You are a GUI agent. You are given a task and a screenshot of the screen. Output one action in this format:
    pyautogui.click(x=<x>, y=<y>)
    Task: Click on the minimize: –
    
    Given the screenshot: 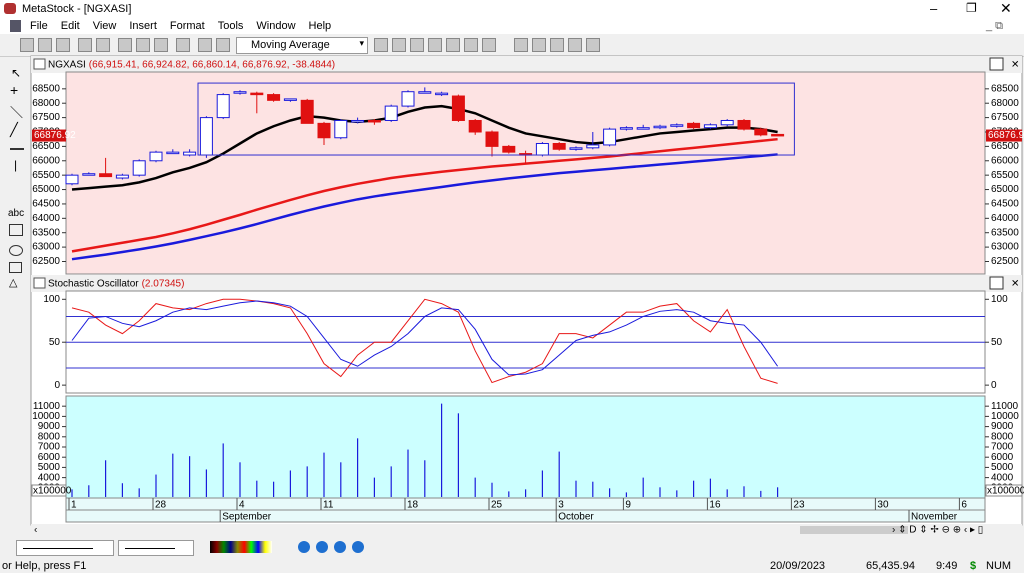 What is the action you would take?
    pyautogui.click(x=934, y=8)
    